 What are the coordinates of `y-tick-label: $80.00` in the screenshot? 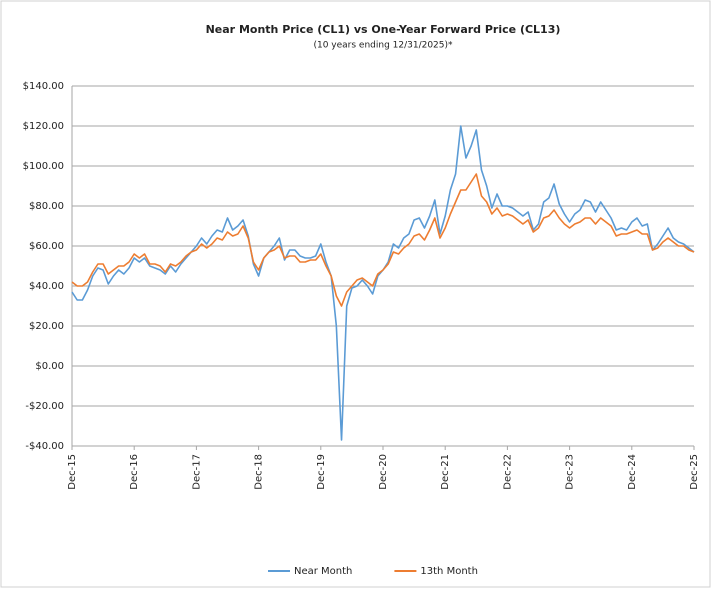 It's located at (46, 206).